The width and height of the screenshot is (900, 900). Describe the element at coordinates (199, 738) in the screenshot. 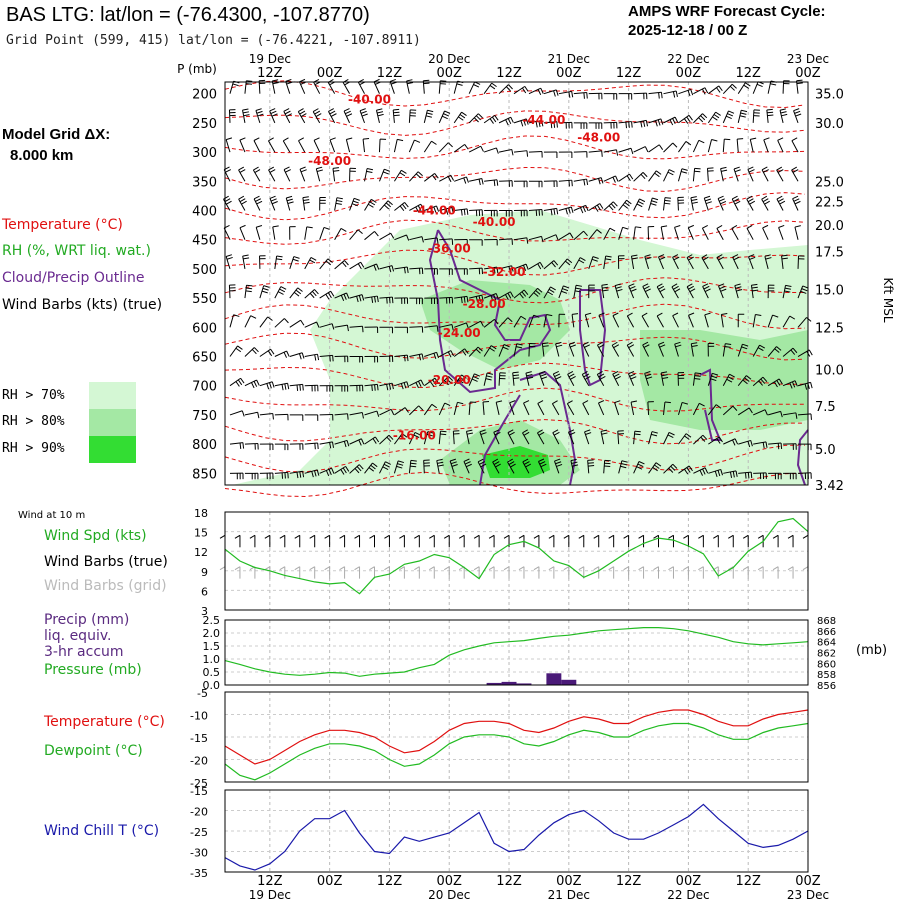

I see `temperature-tick-label: -15` at that location.